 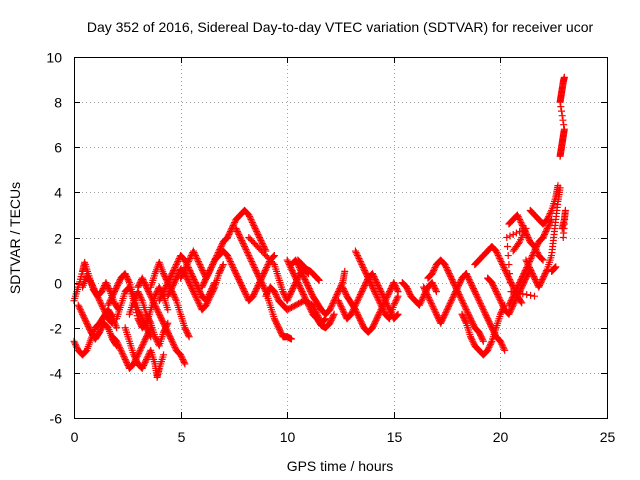 What do you see at coordinates (501, 437) in the screenshot?
I see `x-tick-label: 20` at bounding box center [501, 437].